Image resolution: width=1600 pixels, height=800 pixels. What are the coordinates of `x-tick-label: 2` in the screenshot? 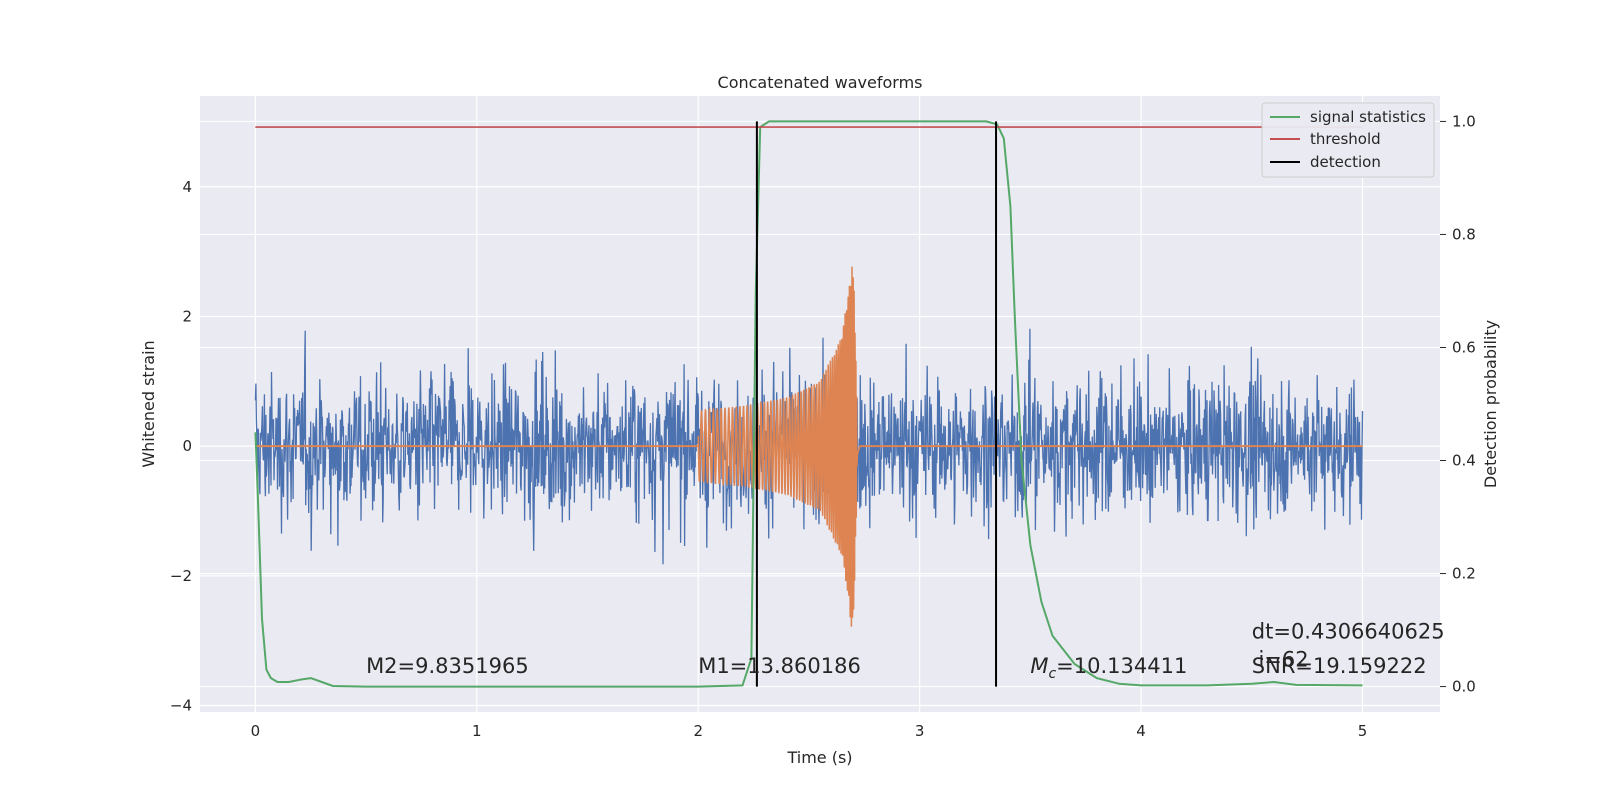 It's located at (698, 731).